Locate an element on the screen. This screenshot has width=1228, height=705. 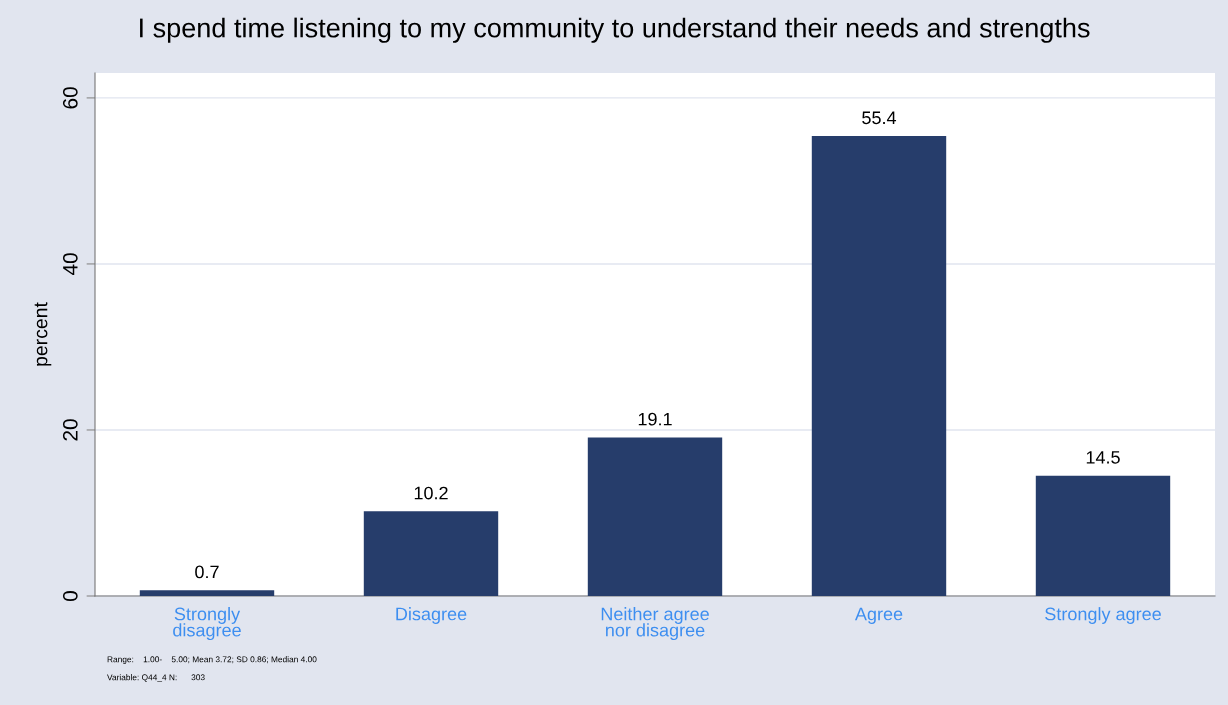
text: Variable: Q44_4 N: 303 is located at coordinates (156, 678).